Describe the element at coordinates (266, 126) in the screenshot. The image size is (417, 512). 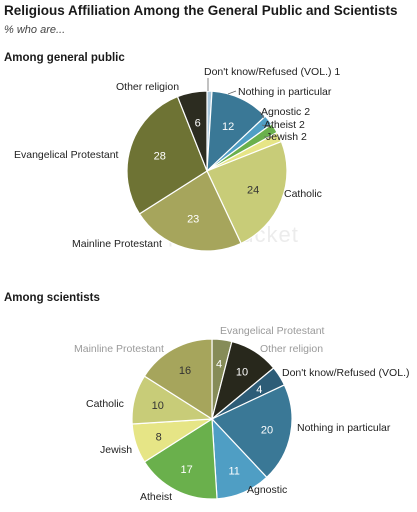
I see `leader-line-atheist` at that location.